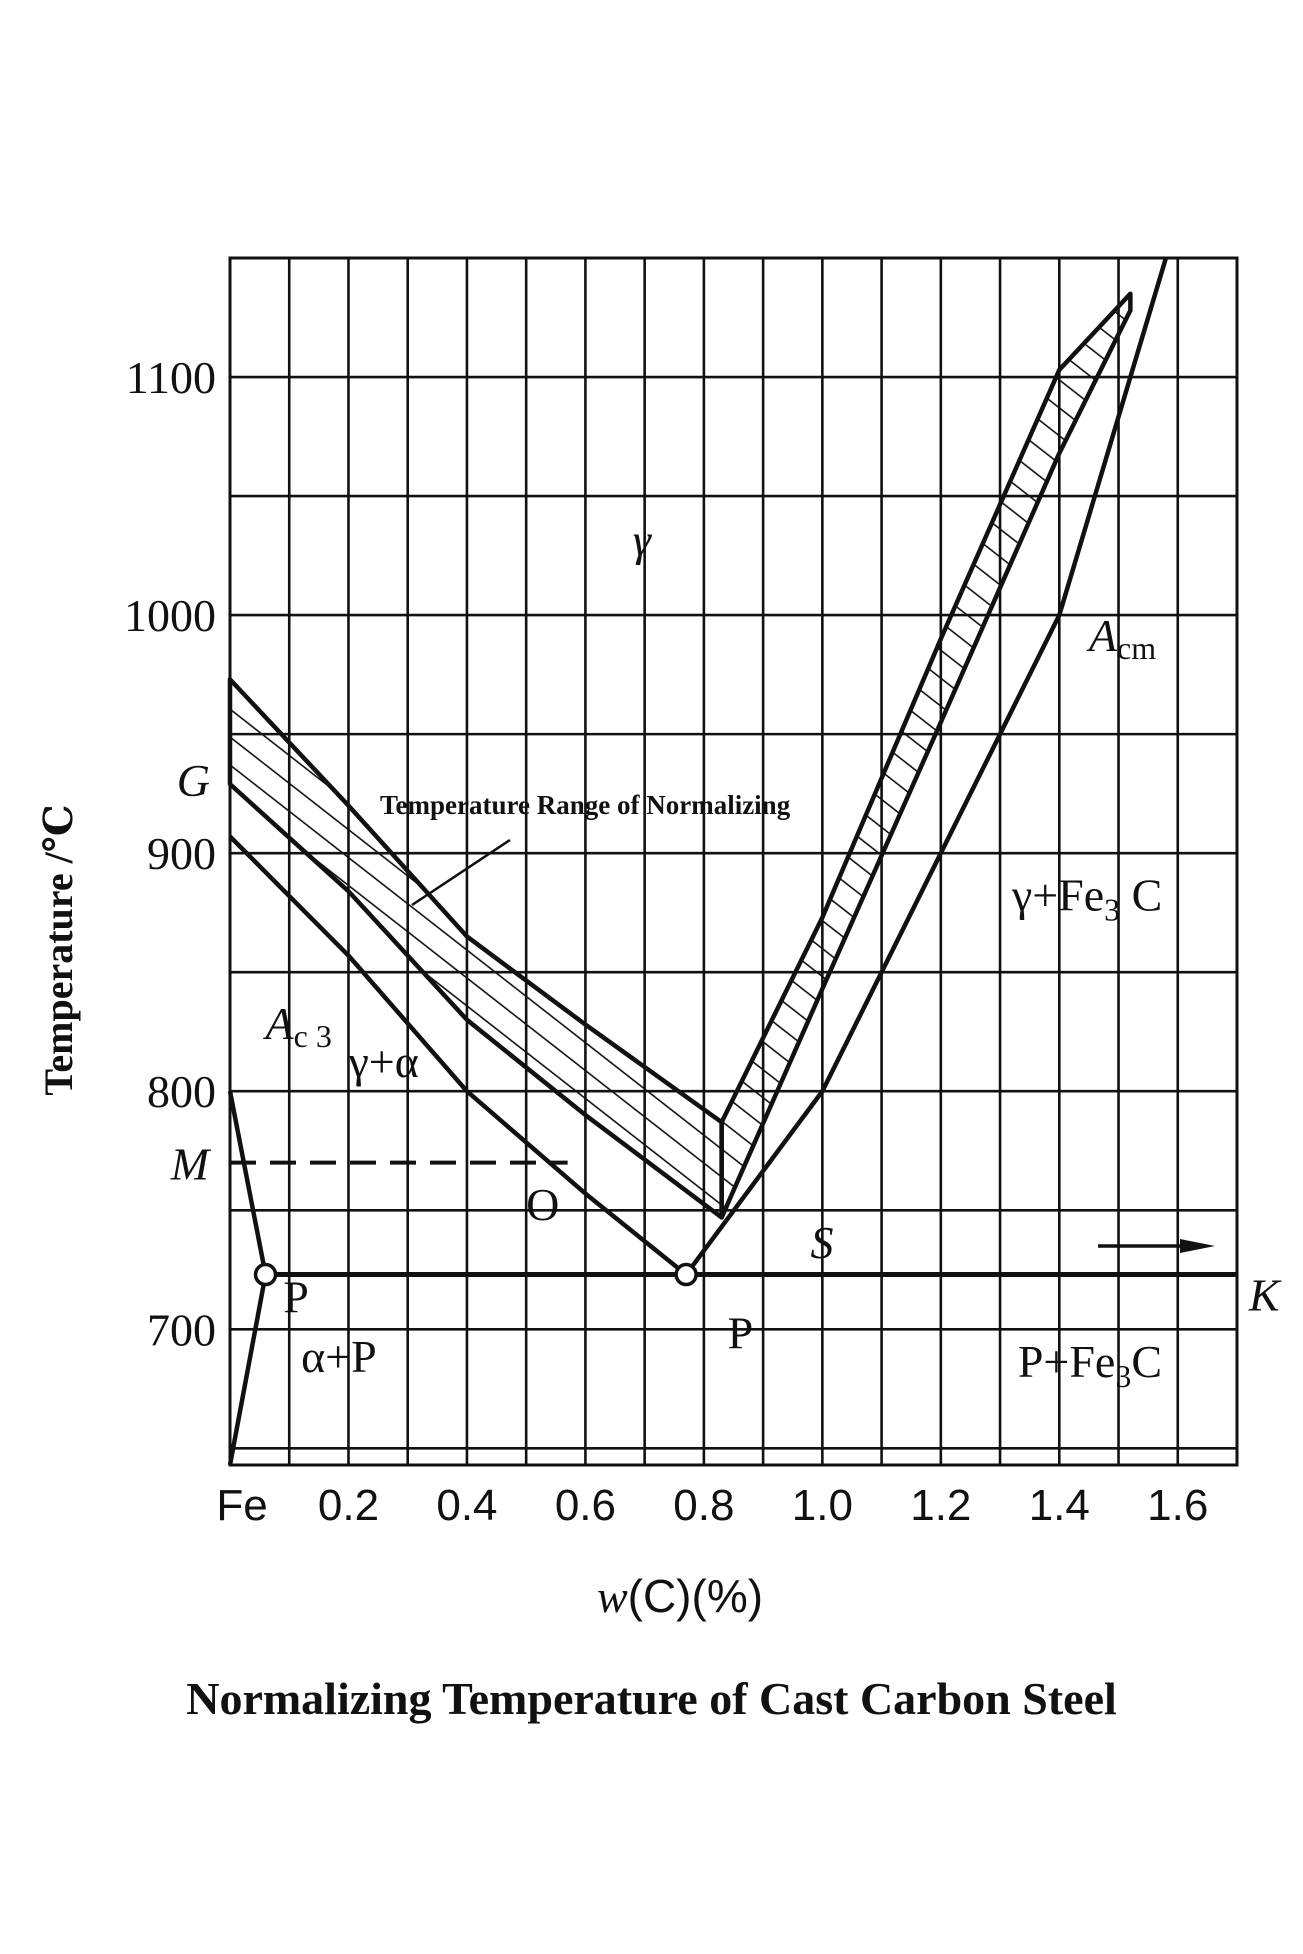 The image size is (1303, 1954). I want to click on series-line-ac3, so click(458, 1055).